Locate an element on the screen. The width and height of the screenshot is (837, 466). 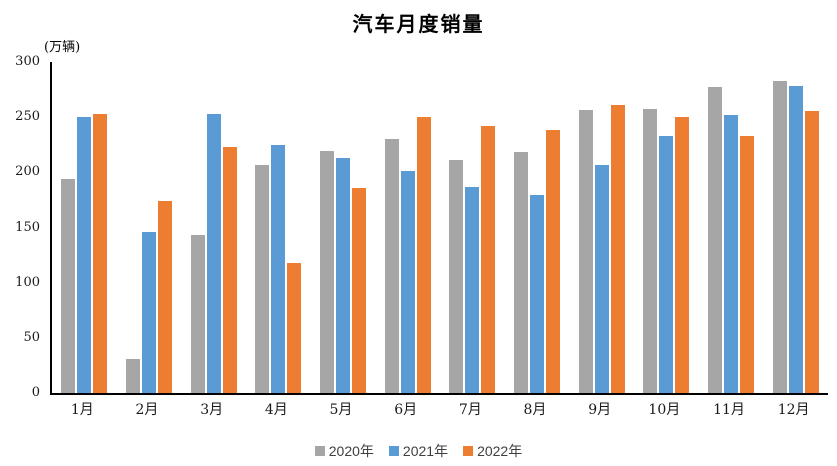
y-axis-tick-label: 100 is located at coordinates (27, 282).